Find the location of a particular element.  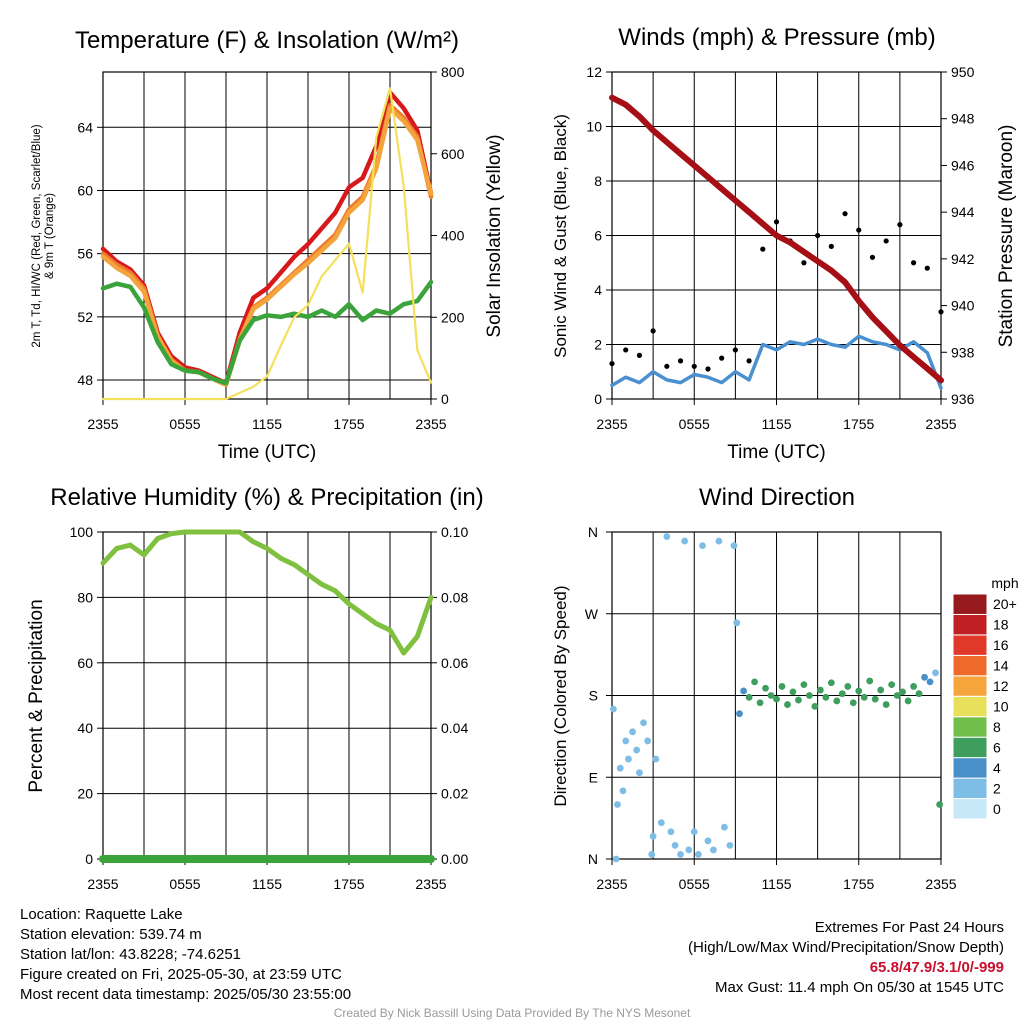

y-tick-label: 64 is located at coordinates (85, 127).